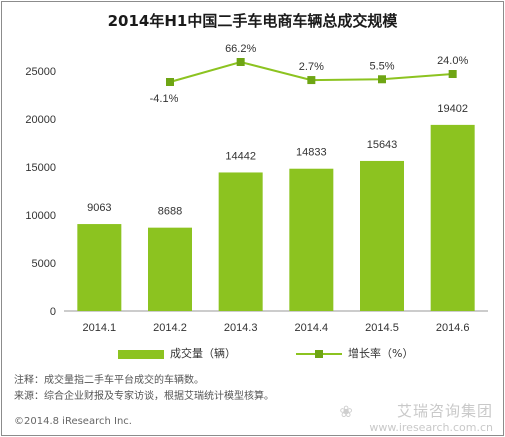 This screenshot has height=437, width=505. Describe the element at coordinates (73, 421) in the screenshot. I see `copyright: ©2014.8 iResearch Inc.` at that location.